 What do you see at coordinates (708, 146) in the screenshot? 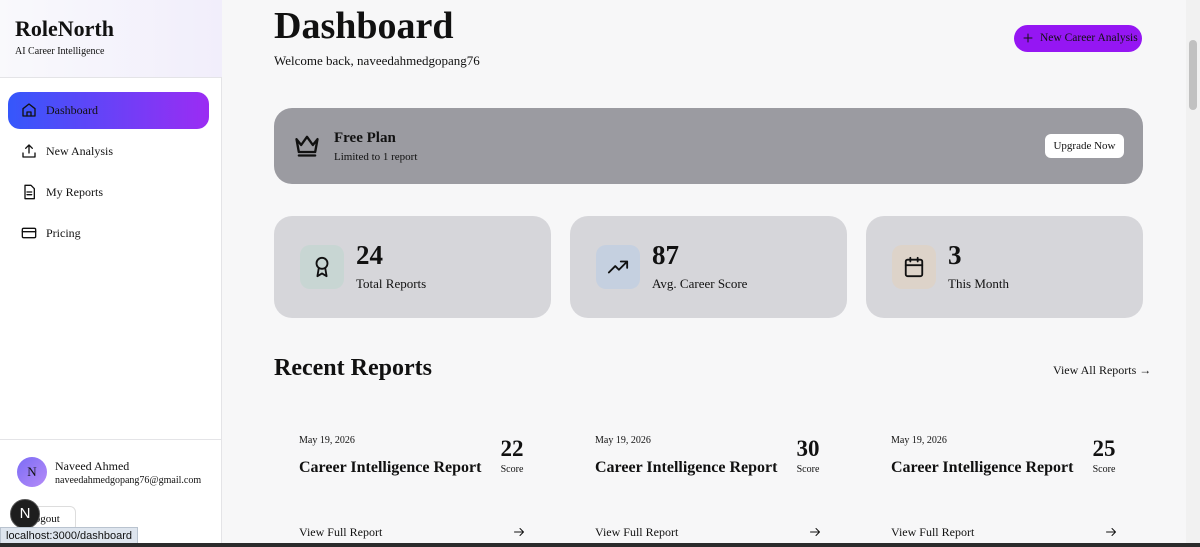
I see `plan-card` at bounding box center [708, 146].